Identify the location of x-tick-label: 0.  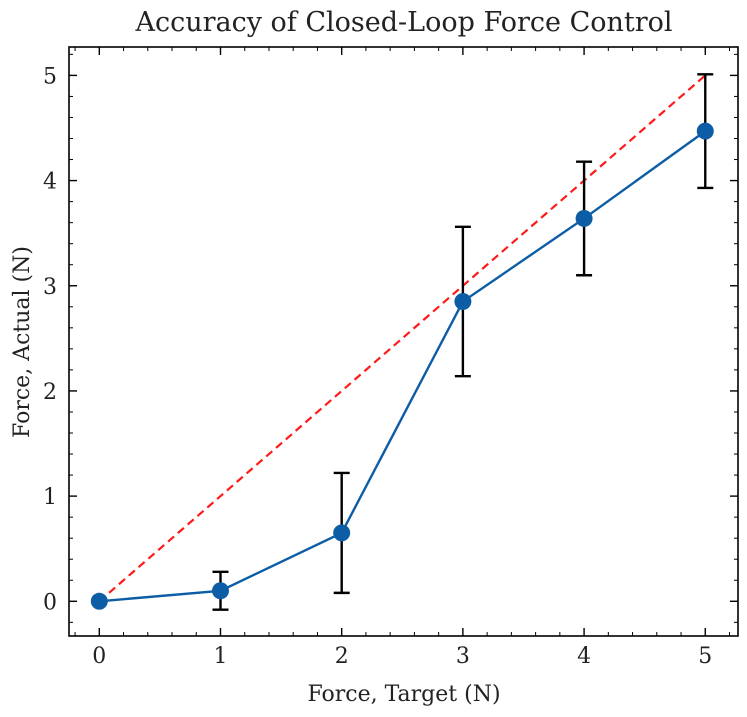
(99, 656).